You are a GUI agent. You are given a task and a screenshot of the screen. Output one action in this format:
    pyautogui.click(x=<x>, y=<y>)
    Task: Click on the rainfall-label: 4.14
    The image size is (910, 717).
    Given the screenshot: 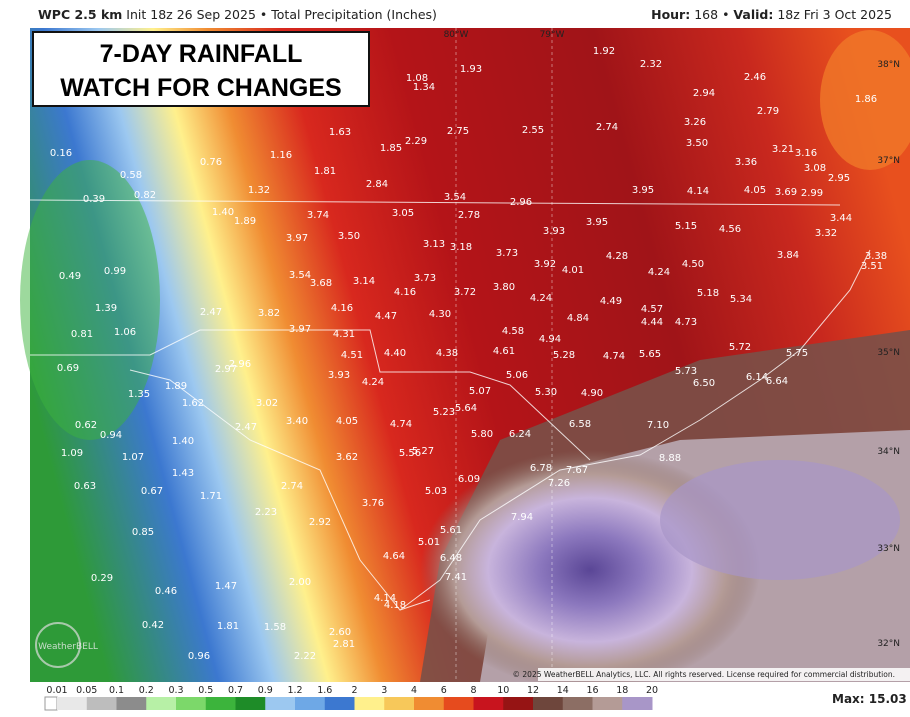 What is the action you would take?
    pyautogui.click(x=698, y=191)
    